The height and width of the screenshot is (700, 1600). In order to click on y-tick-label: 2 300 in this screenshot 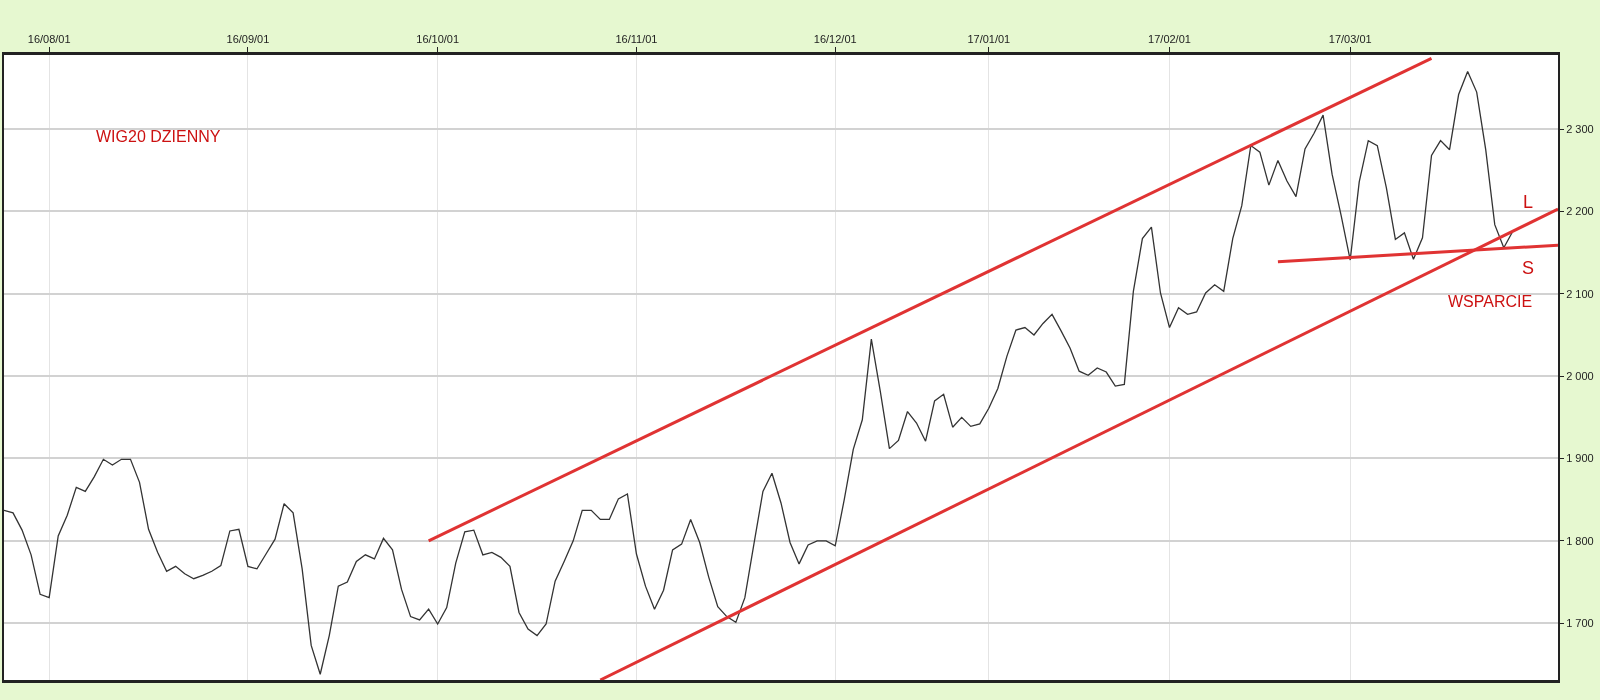, I will do `click(1580, 128)`.